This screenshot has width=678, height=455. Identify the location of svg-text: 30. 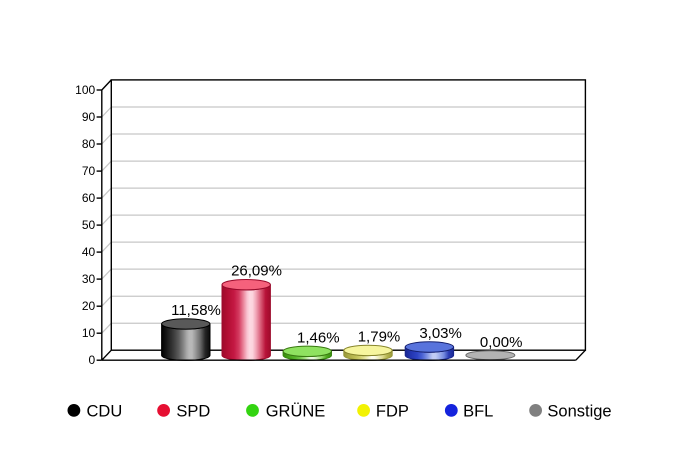
(89, 279).